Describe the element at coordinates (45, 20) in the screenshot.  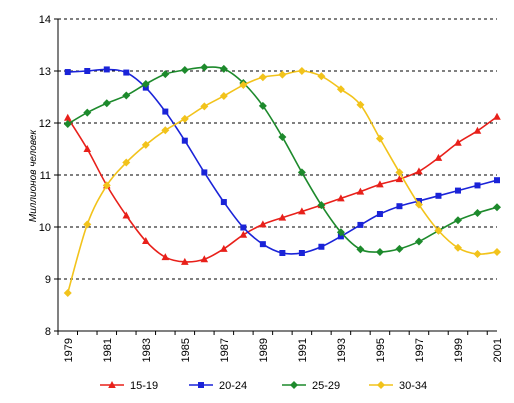
I see `y-tick-label: 14` at that location.